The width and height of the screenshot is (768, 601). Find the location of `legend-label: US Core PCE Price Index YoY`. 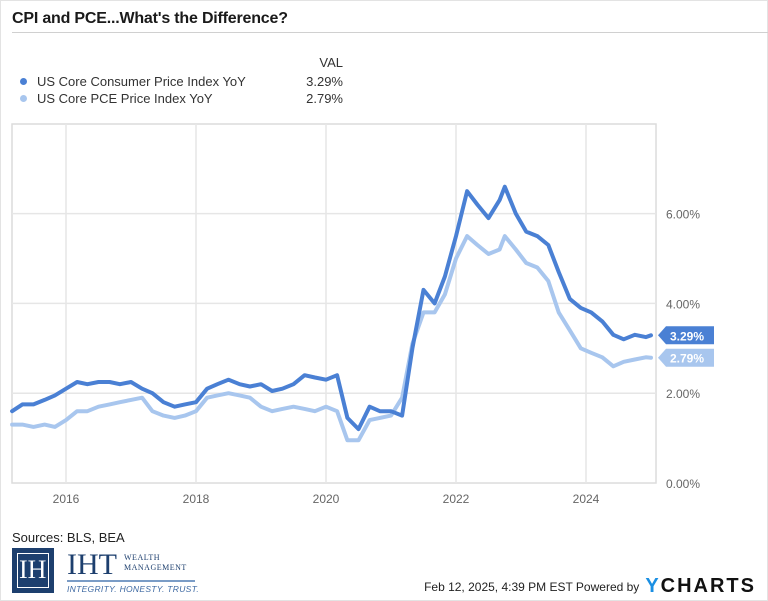

legend-label: US Core PCE Price Index YoY is located at coordinates (125, 98).